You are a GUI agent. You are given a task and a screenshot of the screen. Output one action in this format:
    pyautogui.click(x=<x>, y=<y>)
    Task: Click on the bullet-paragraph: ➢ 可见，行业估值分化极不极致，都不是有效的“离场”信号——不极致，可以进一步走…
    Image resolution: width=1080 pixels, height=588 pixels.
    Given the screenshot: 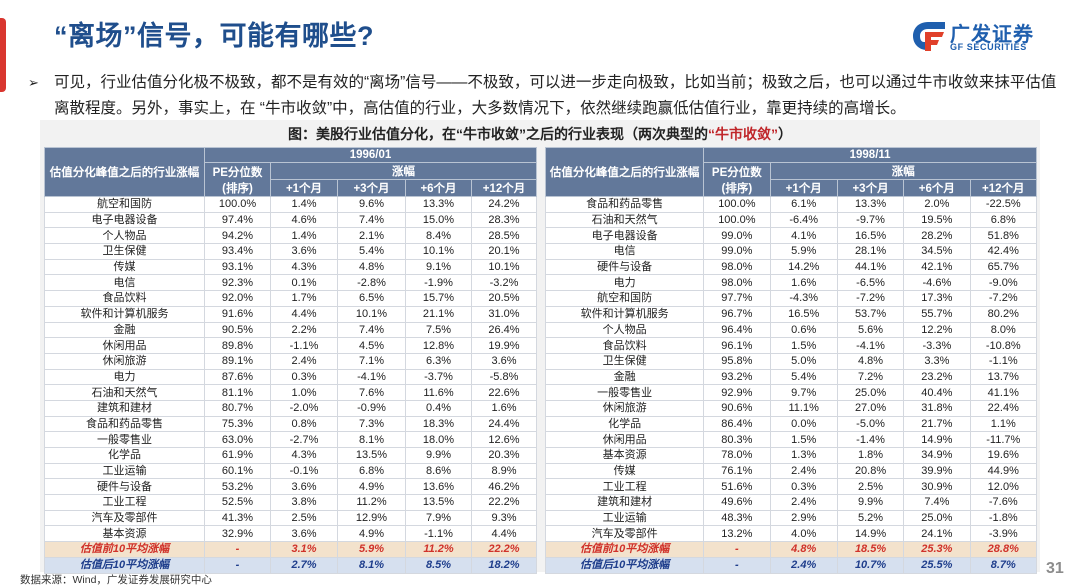 What is the action you would take?
    pyautogui.click(x=543, y=96)
    